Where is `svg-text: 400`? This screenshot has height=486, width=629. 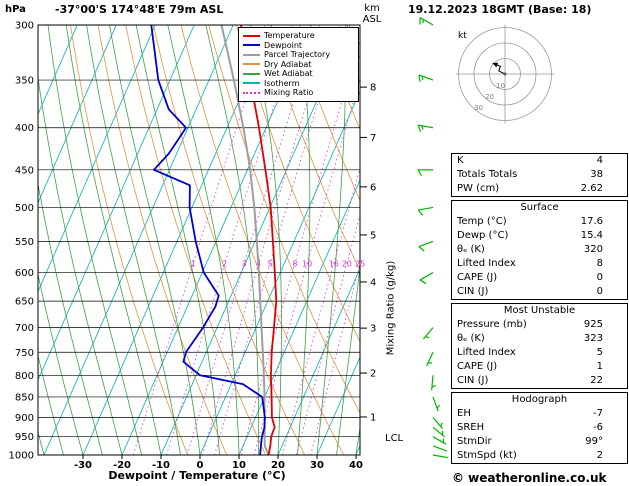 svg-text: 400 is located at coordinates (24, 128).